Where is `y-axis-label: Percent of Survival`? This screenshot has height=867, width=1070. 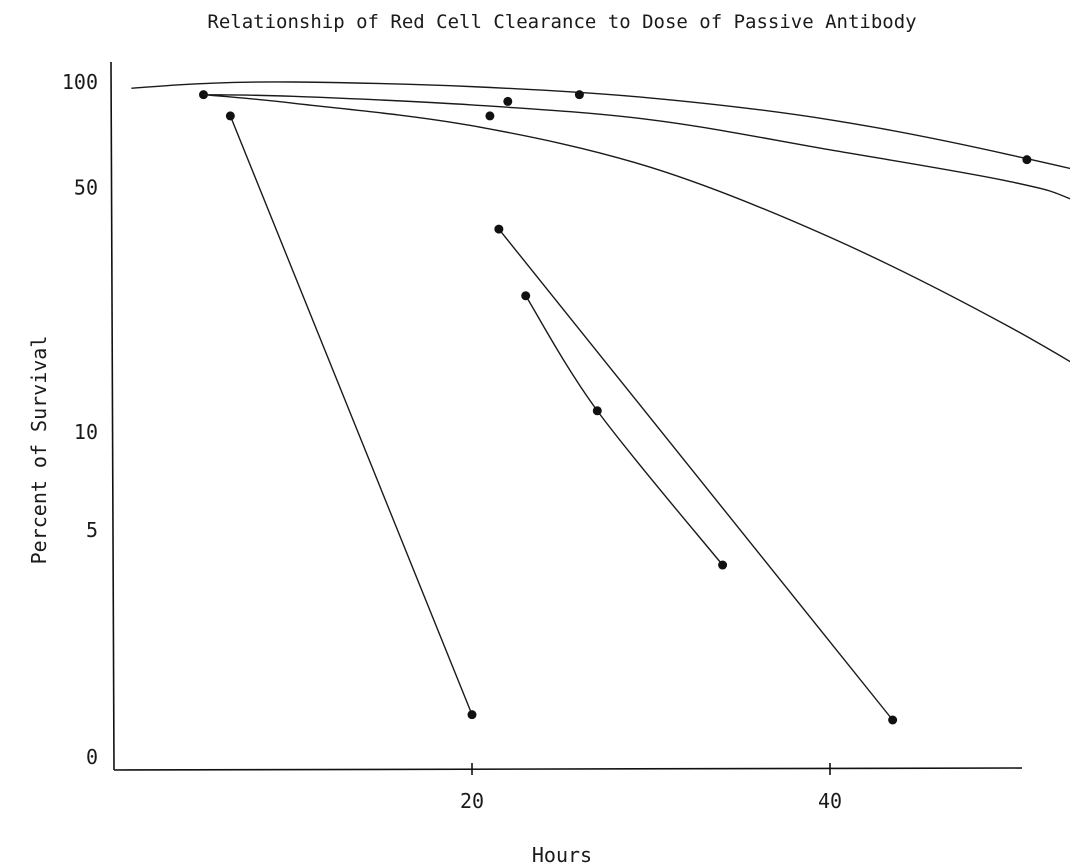 y-axis-label: Percent of Survival is located at coordinates (39, 450).